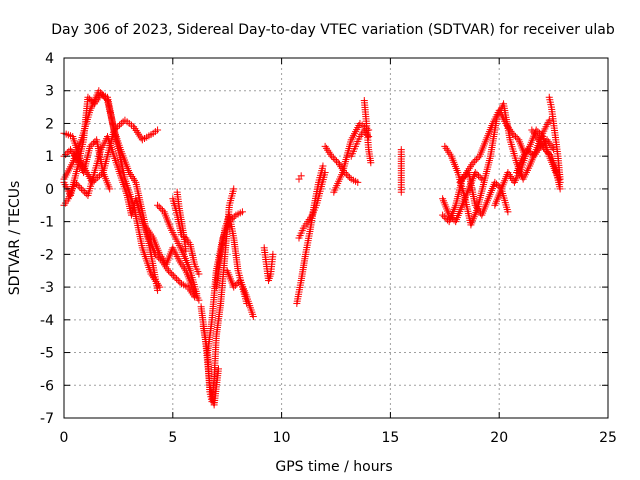  I want to click on y-tick-label: -5, so click(47, 354).